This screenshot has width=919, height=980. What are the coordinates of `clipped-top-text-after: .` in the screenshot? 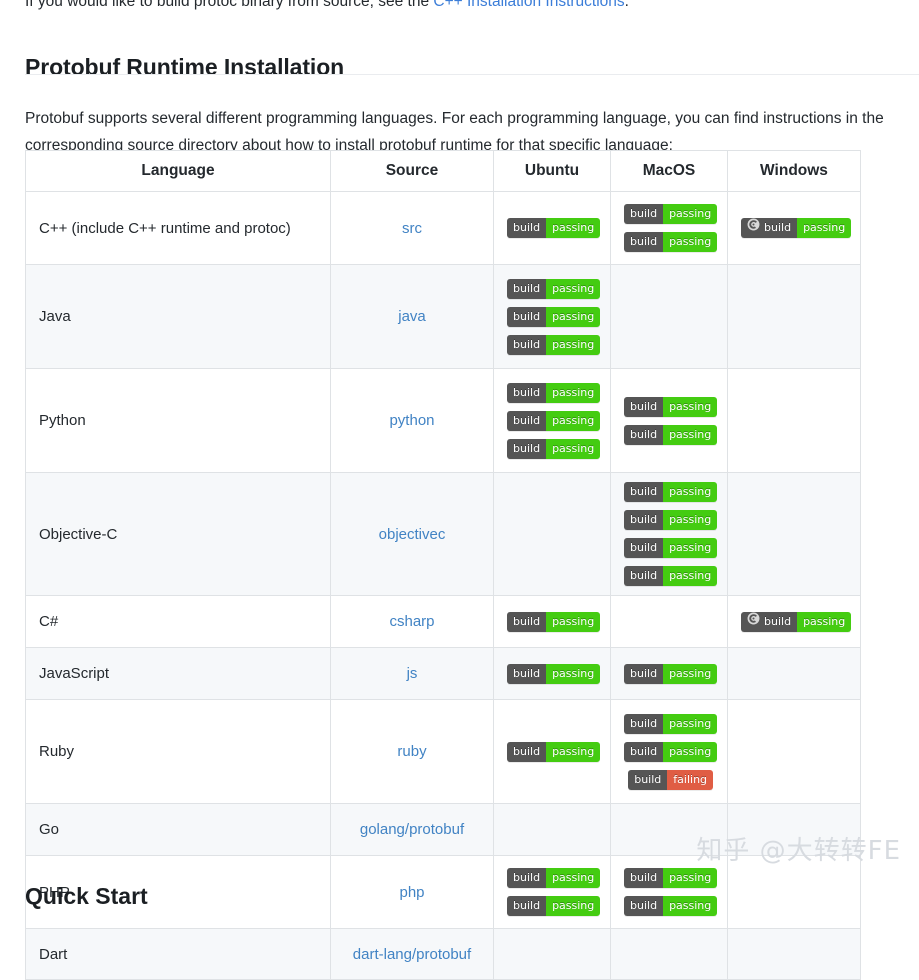 It's located at (626, 5).